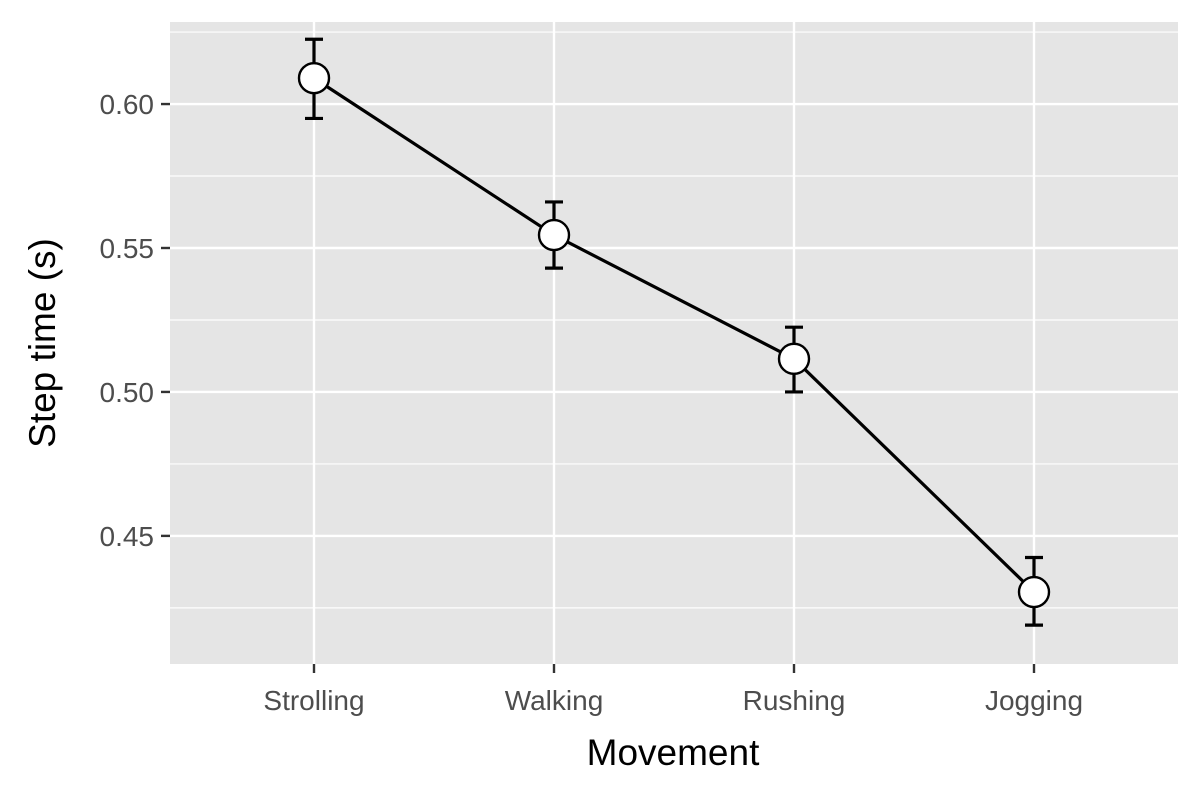  I want to click on x-tick-label: Jogging, so click(1034, 700).